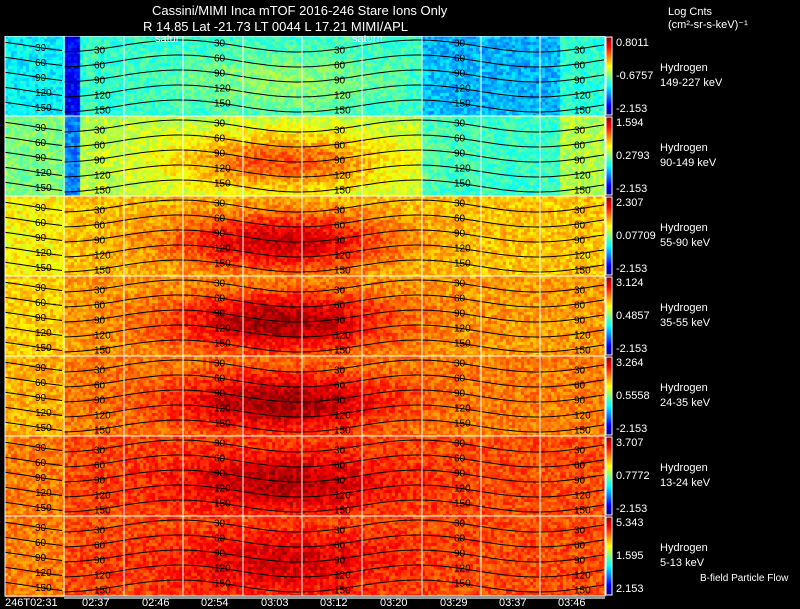  What do you see at coordinates (685, 243) in the screenshot?
I see `energy-label: 55-90 keV` at bounding box center [685, 243].